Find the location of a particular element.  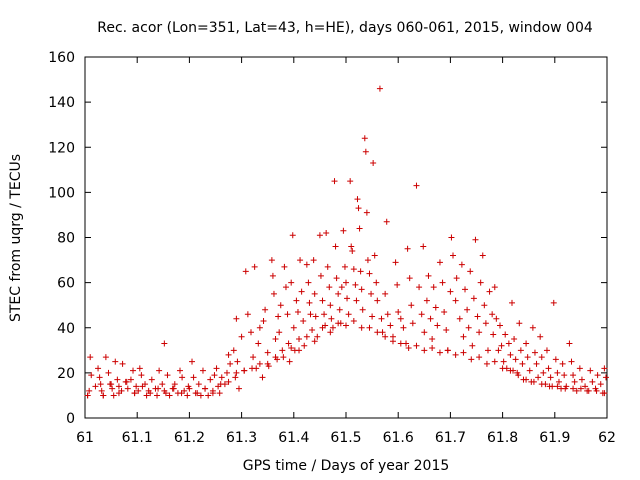

x-tick-label: 61.4 is located at coordinates (293, 438).